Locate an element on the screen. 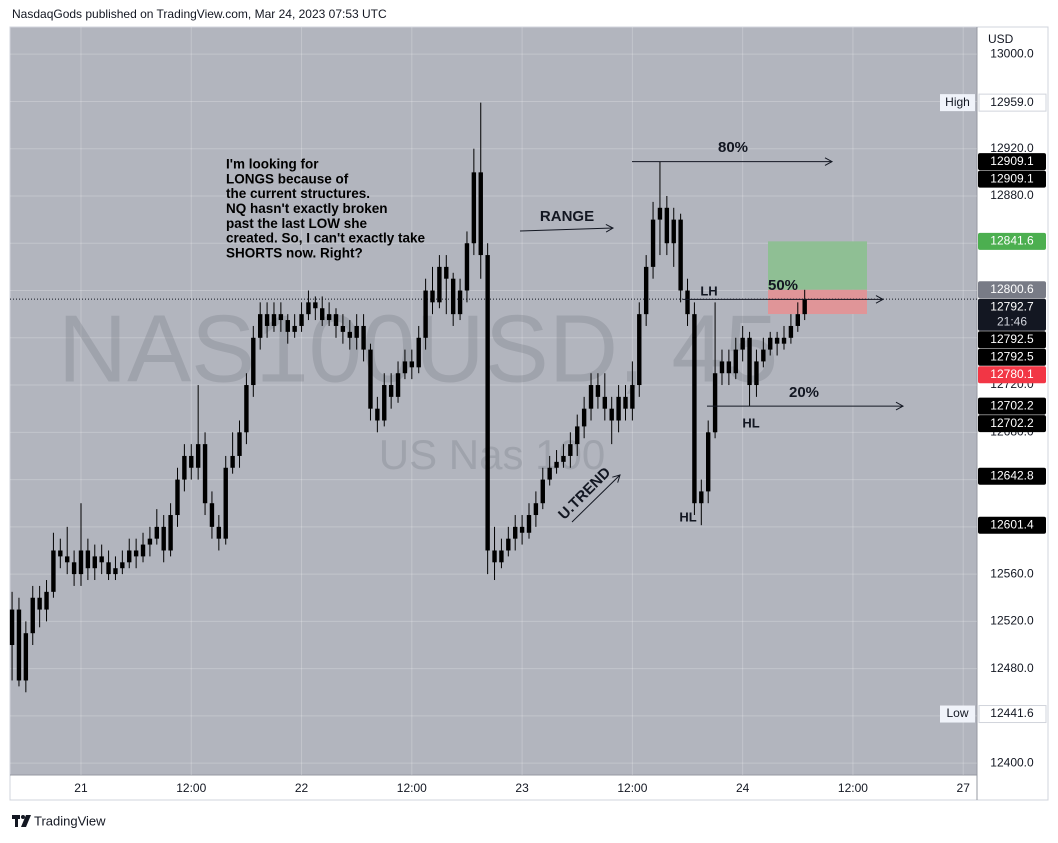 The image size is (1058, 843). price-label: 12841.6 is located at coordinates (1012, 241).